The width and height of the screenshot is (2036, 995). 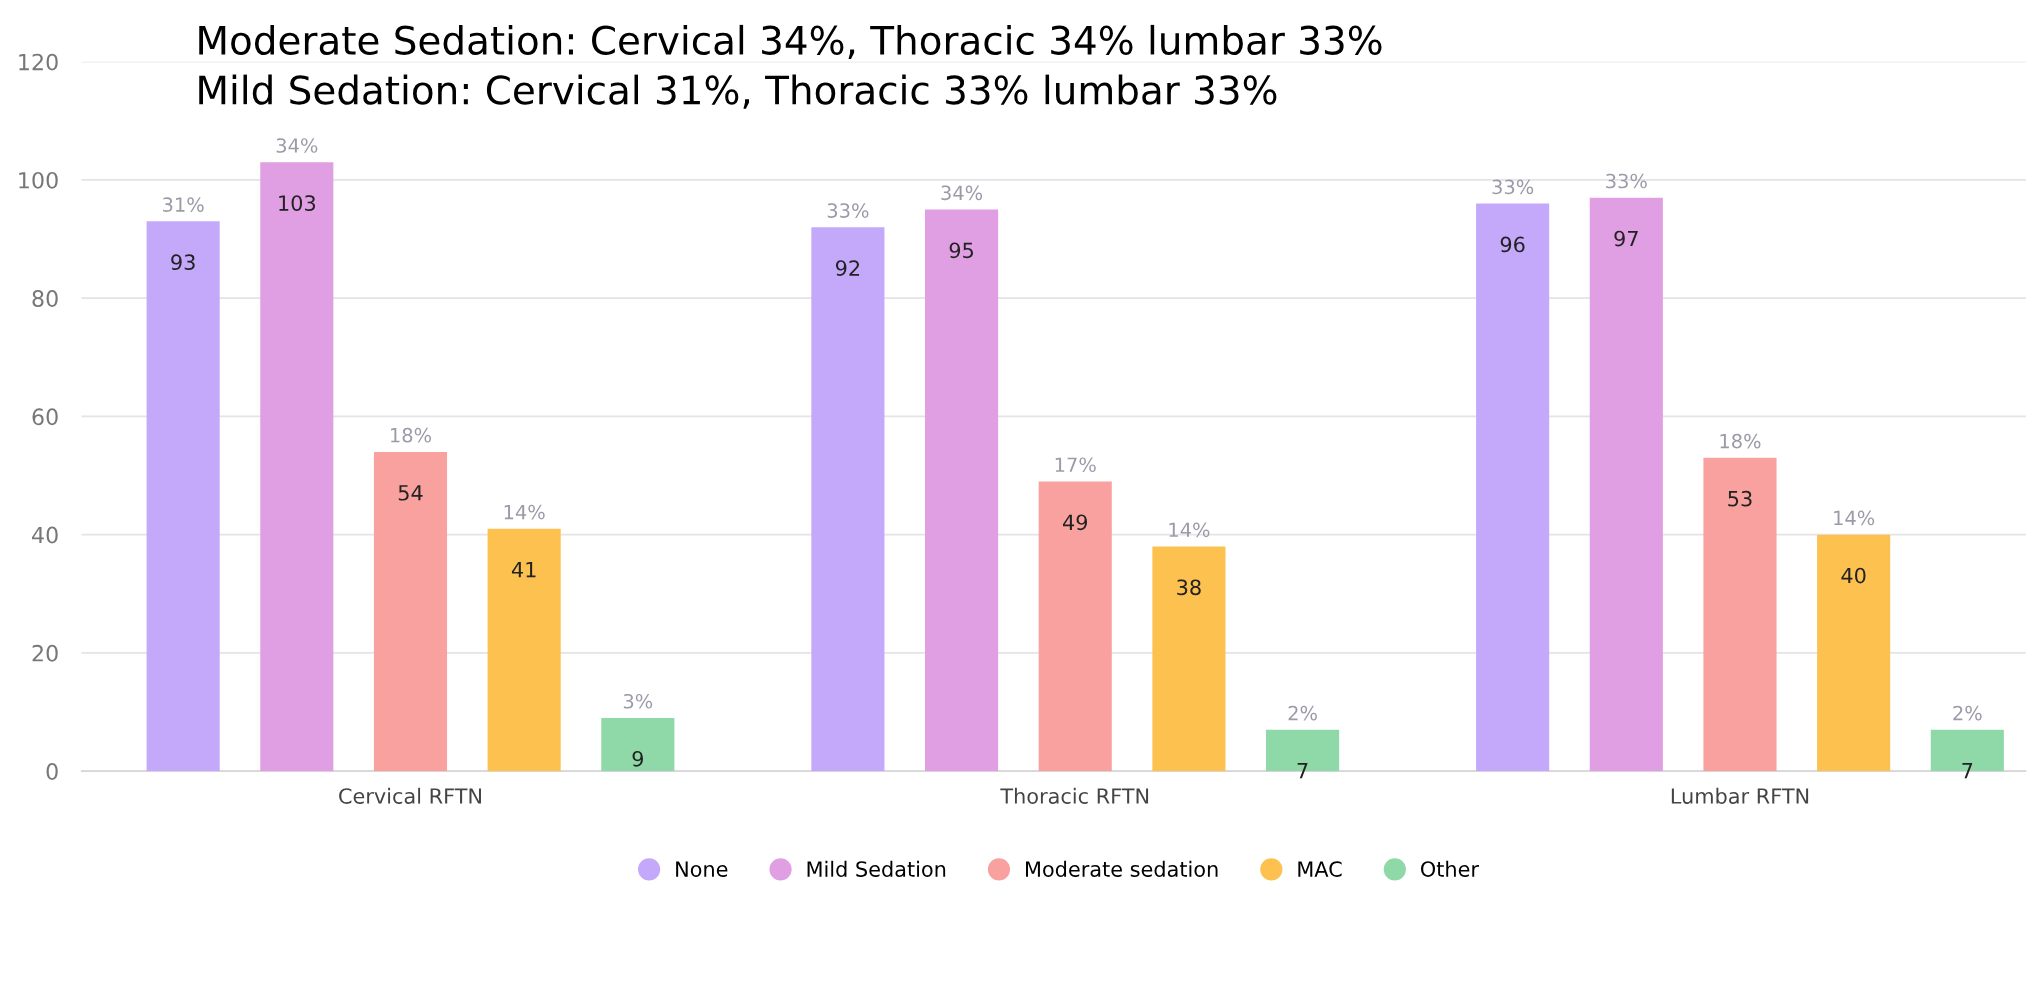 What do you see at coordinates (38, 180) in the screenshot?
I see `y-tick-label: 100` at bounding box center [38, 180].